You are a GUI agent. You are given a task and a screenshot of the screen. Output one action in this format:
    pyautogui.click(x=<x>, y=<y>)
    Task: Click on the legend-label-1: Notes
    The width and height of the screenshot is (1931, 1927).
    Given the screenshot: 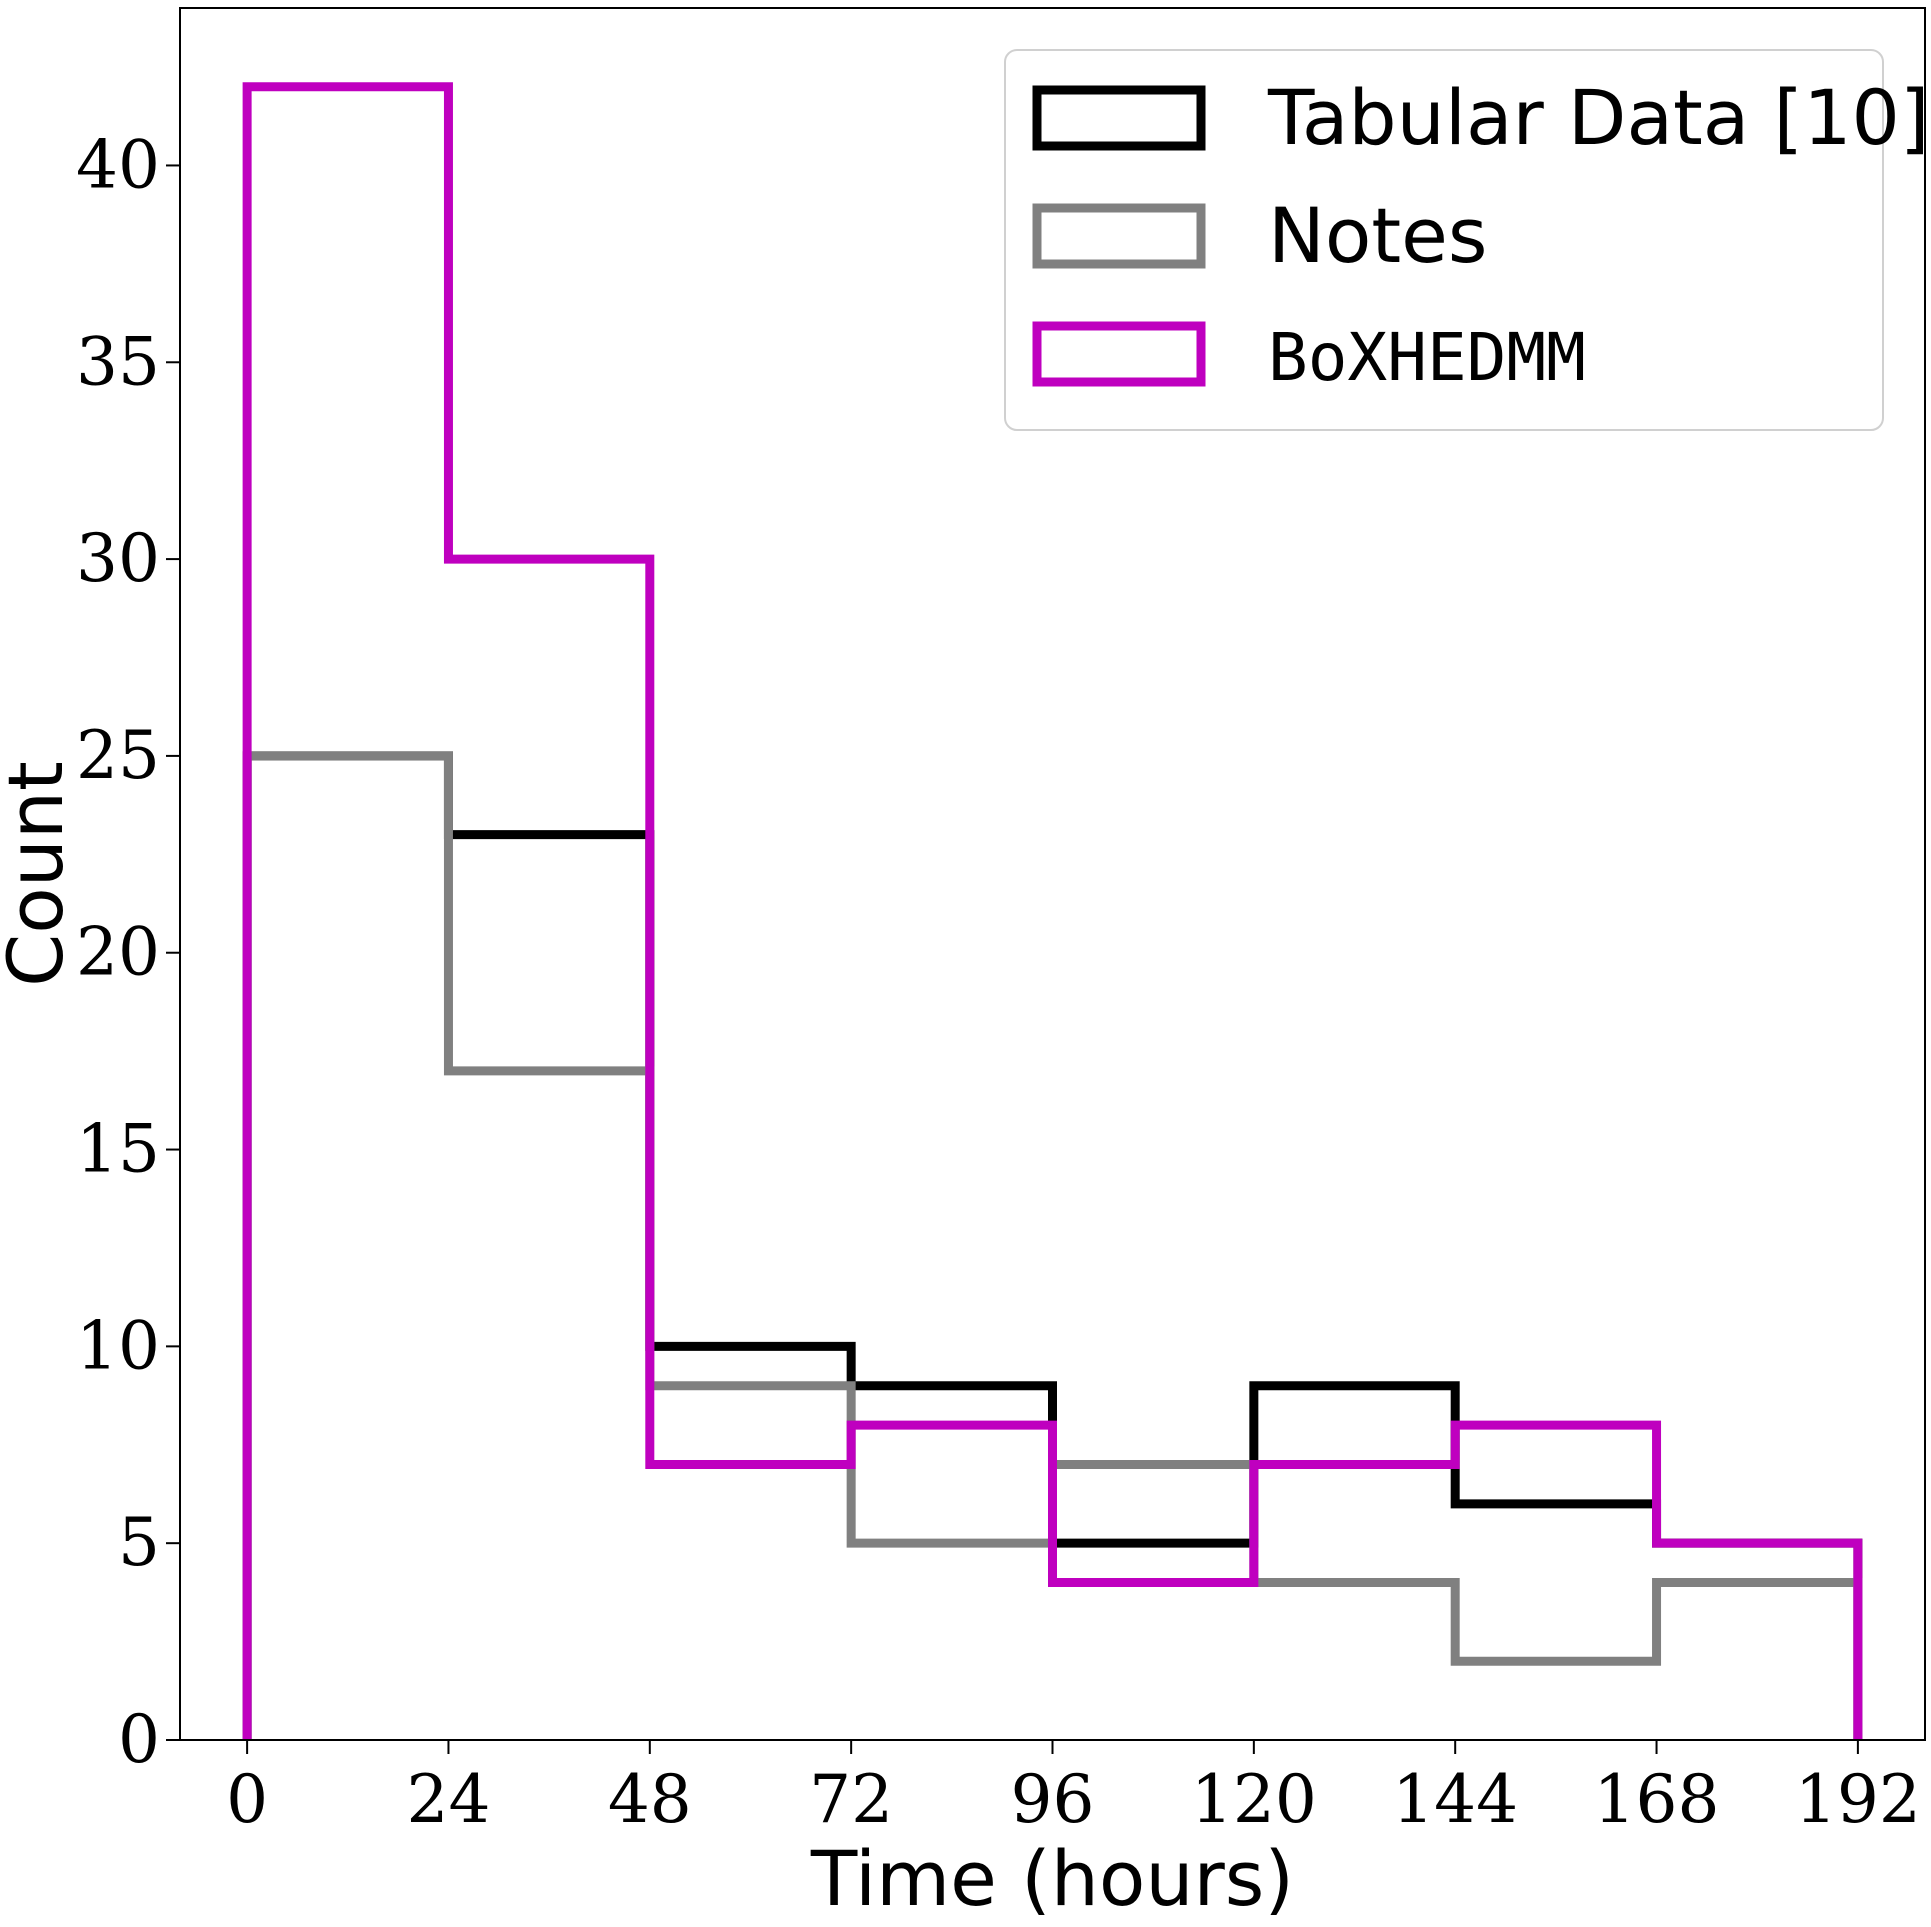 What is the action you would take?
    pyautogui.click(x=1378, y=235)
    